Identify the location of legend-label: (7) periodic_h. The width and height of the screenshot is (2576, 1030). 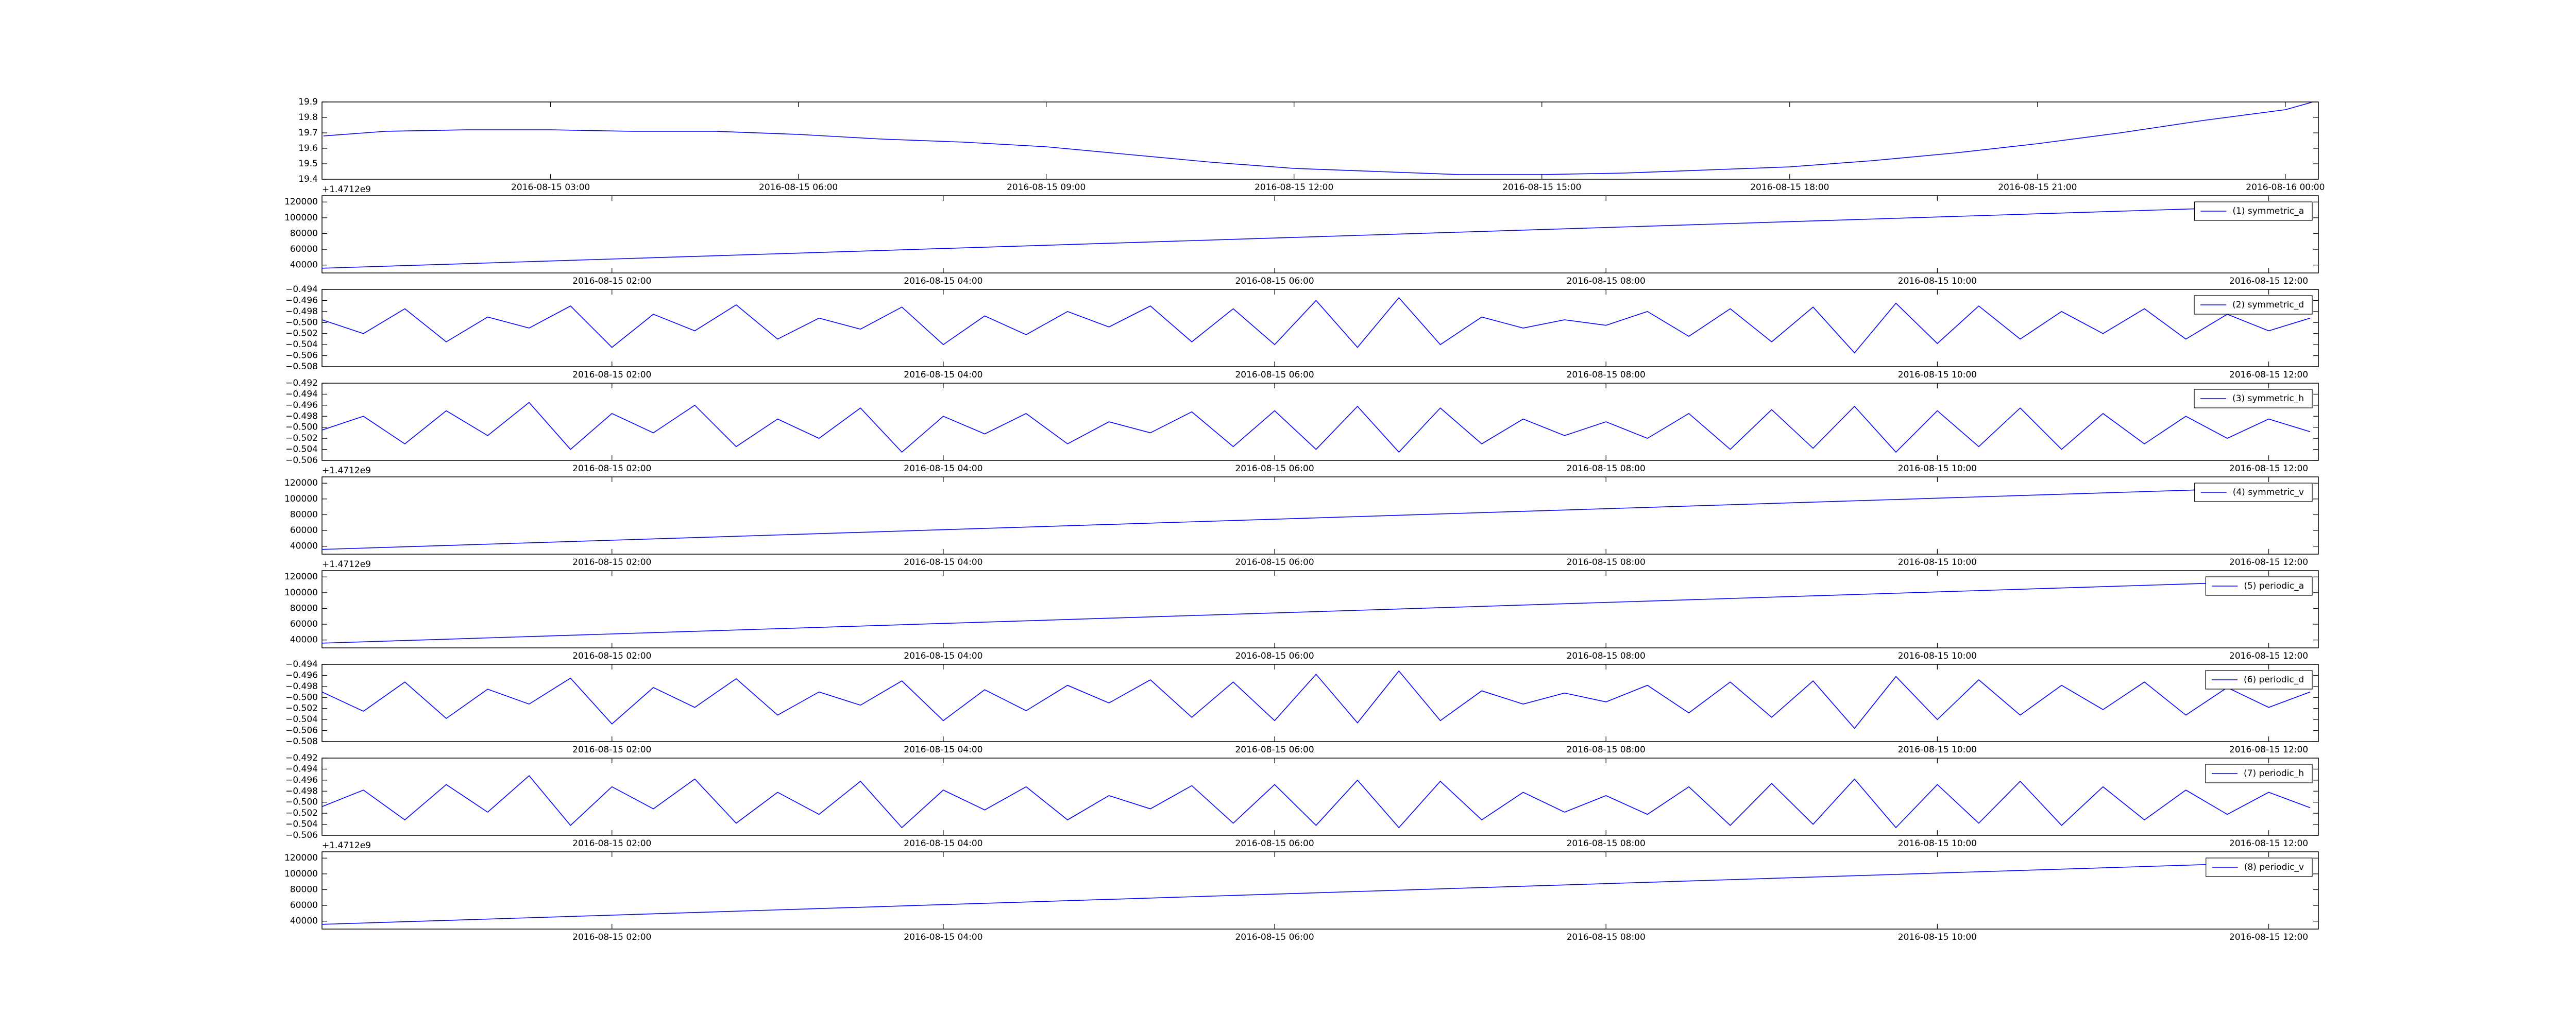
(2274, 773).